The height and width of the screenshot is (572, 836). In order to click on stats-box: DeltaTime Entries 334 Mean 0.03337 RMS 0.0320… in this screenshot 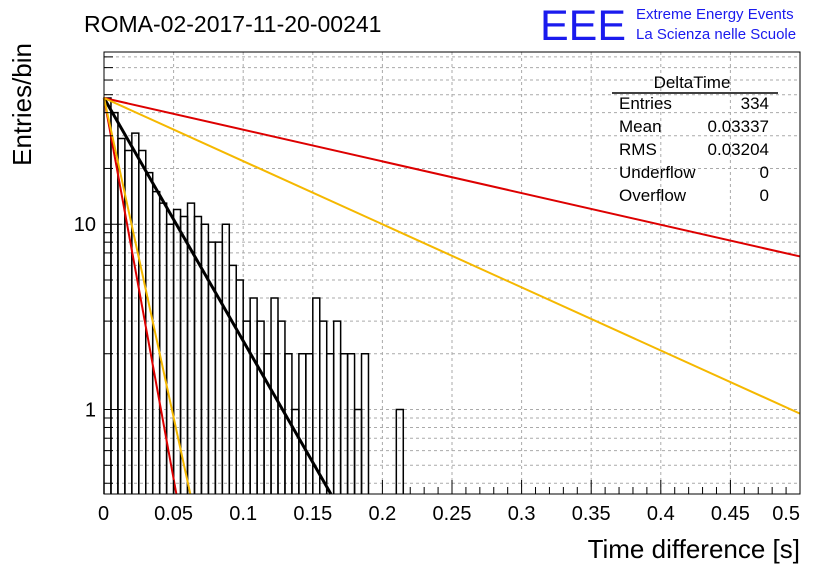, I will do `click(695, 139)`.